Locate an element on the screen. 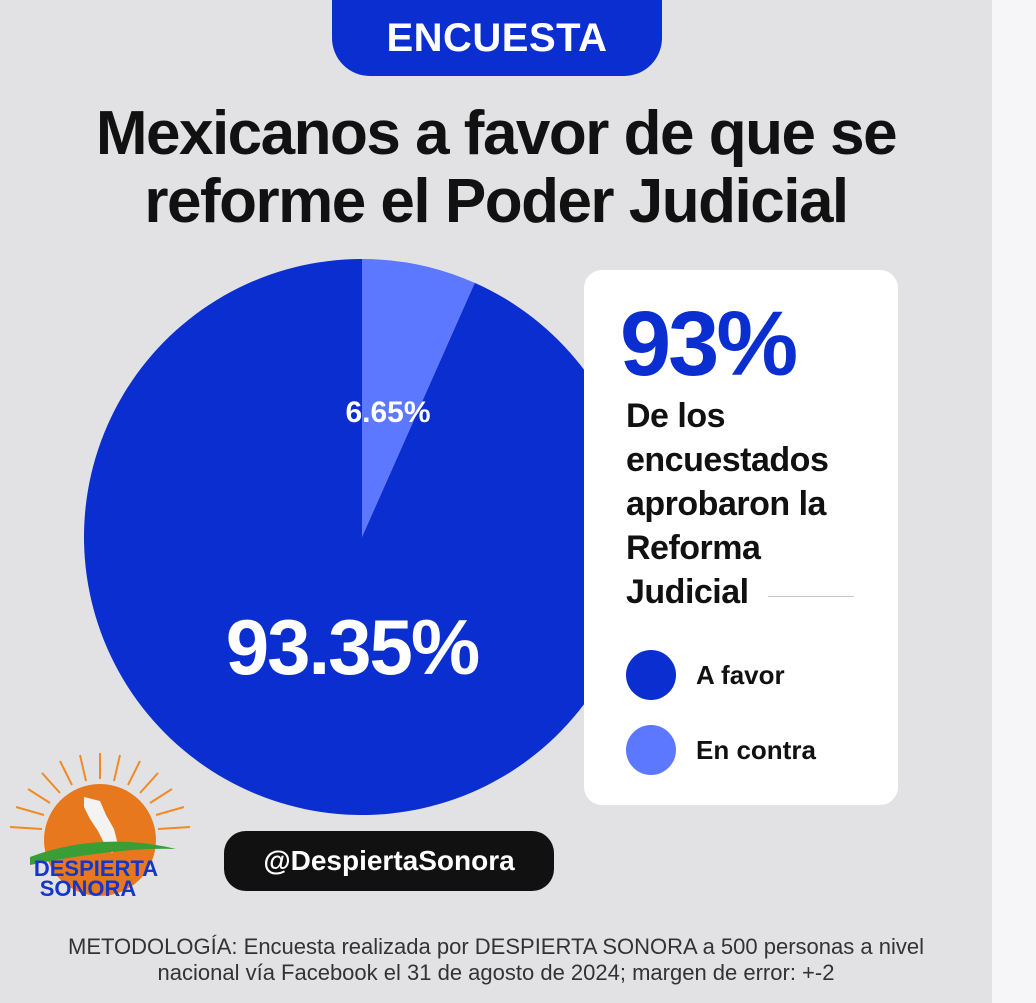  description-line: Judicial is located at coordinates (687, 592).